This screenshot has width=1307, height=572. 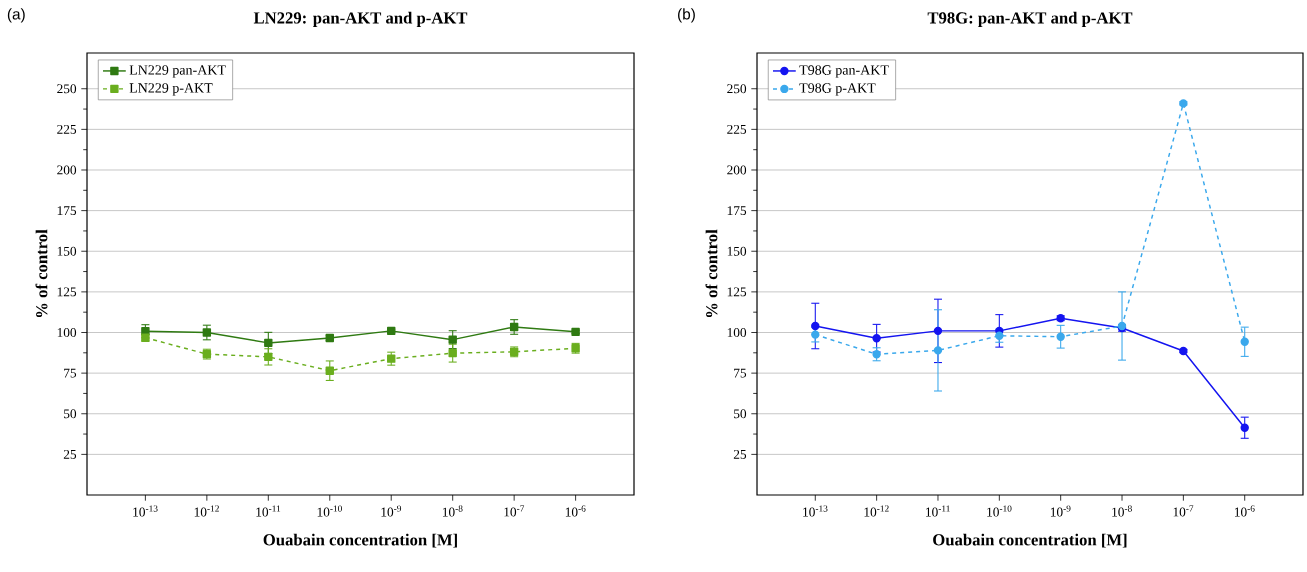 I want to click on chart-title: T98G: pan-AKT and p-AKT, so click(x=1030, y=19).